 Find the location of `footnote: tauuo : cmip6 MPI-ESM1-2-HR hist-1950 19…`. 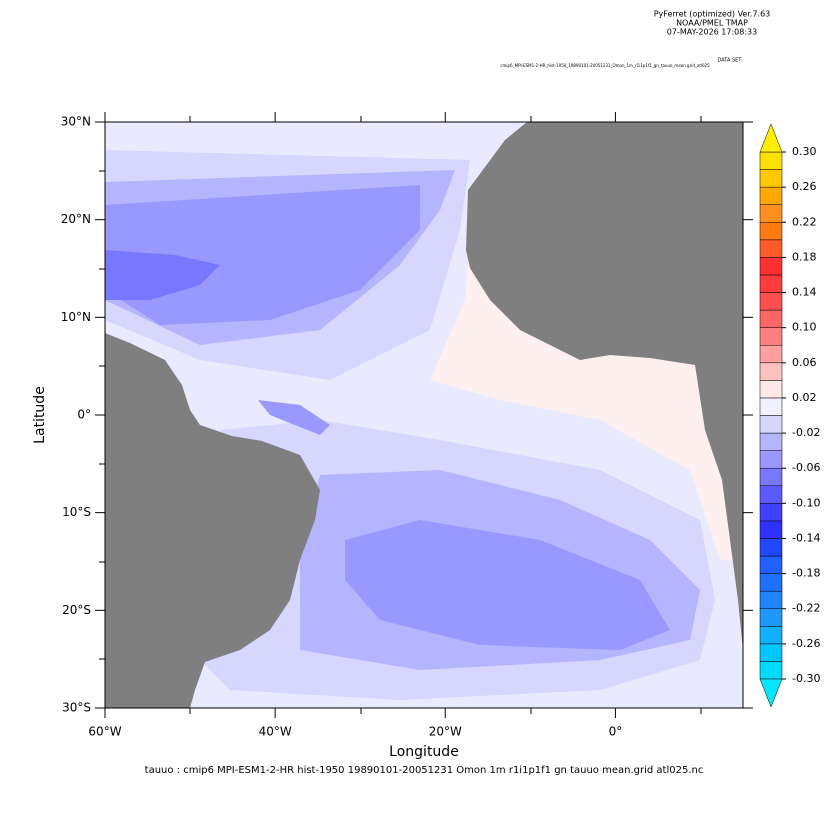

footnote: tauuo : cmip6 MPI-ESM1-2-HR hist-1950 19… is located at coordinates (424, 770).